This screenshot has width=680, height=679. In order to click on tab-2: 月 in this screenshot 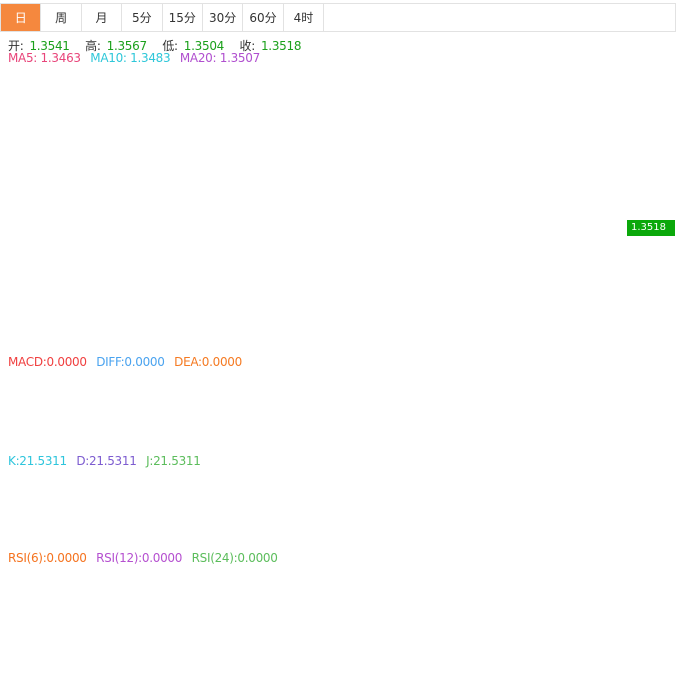, I will do `click(102, 17)`.